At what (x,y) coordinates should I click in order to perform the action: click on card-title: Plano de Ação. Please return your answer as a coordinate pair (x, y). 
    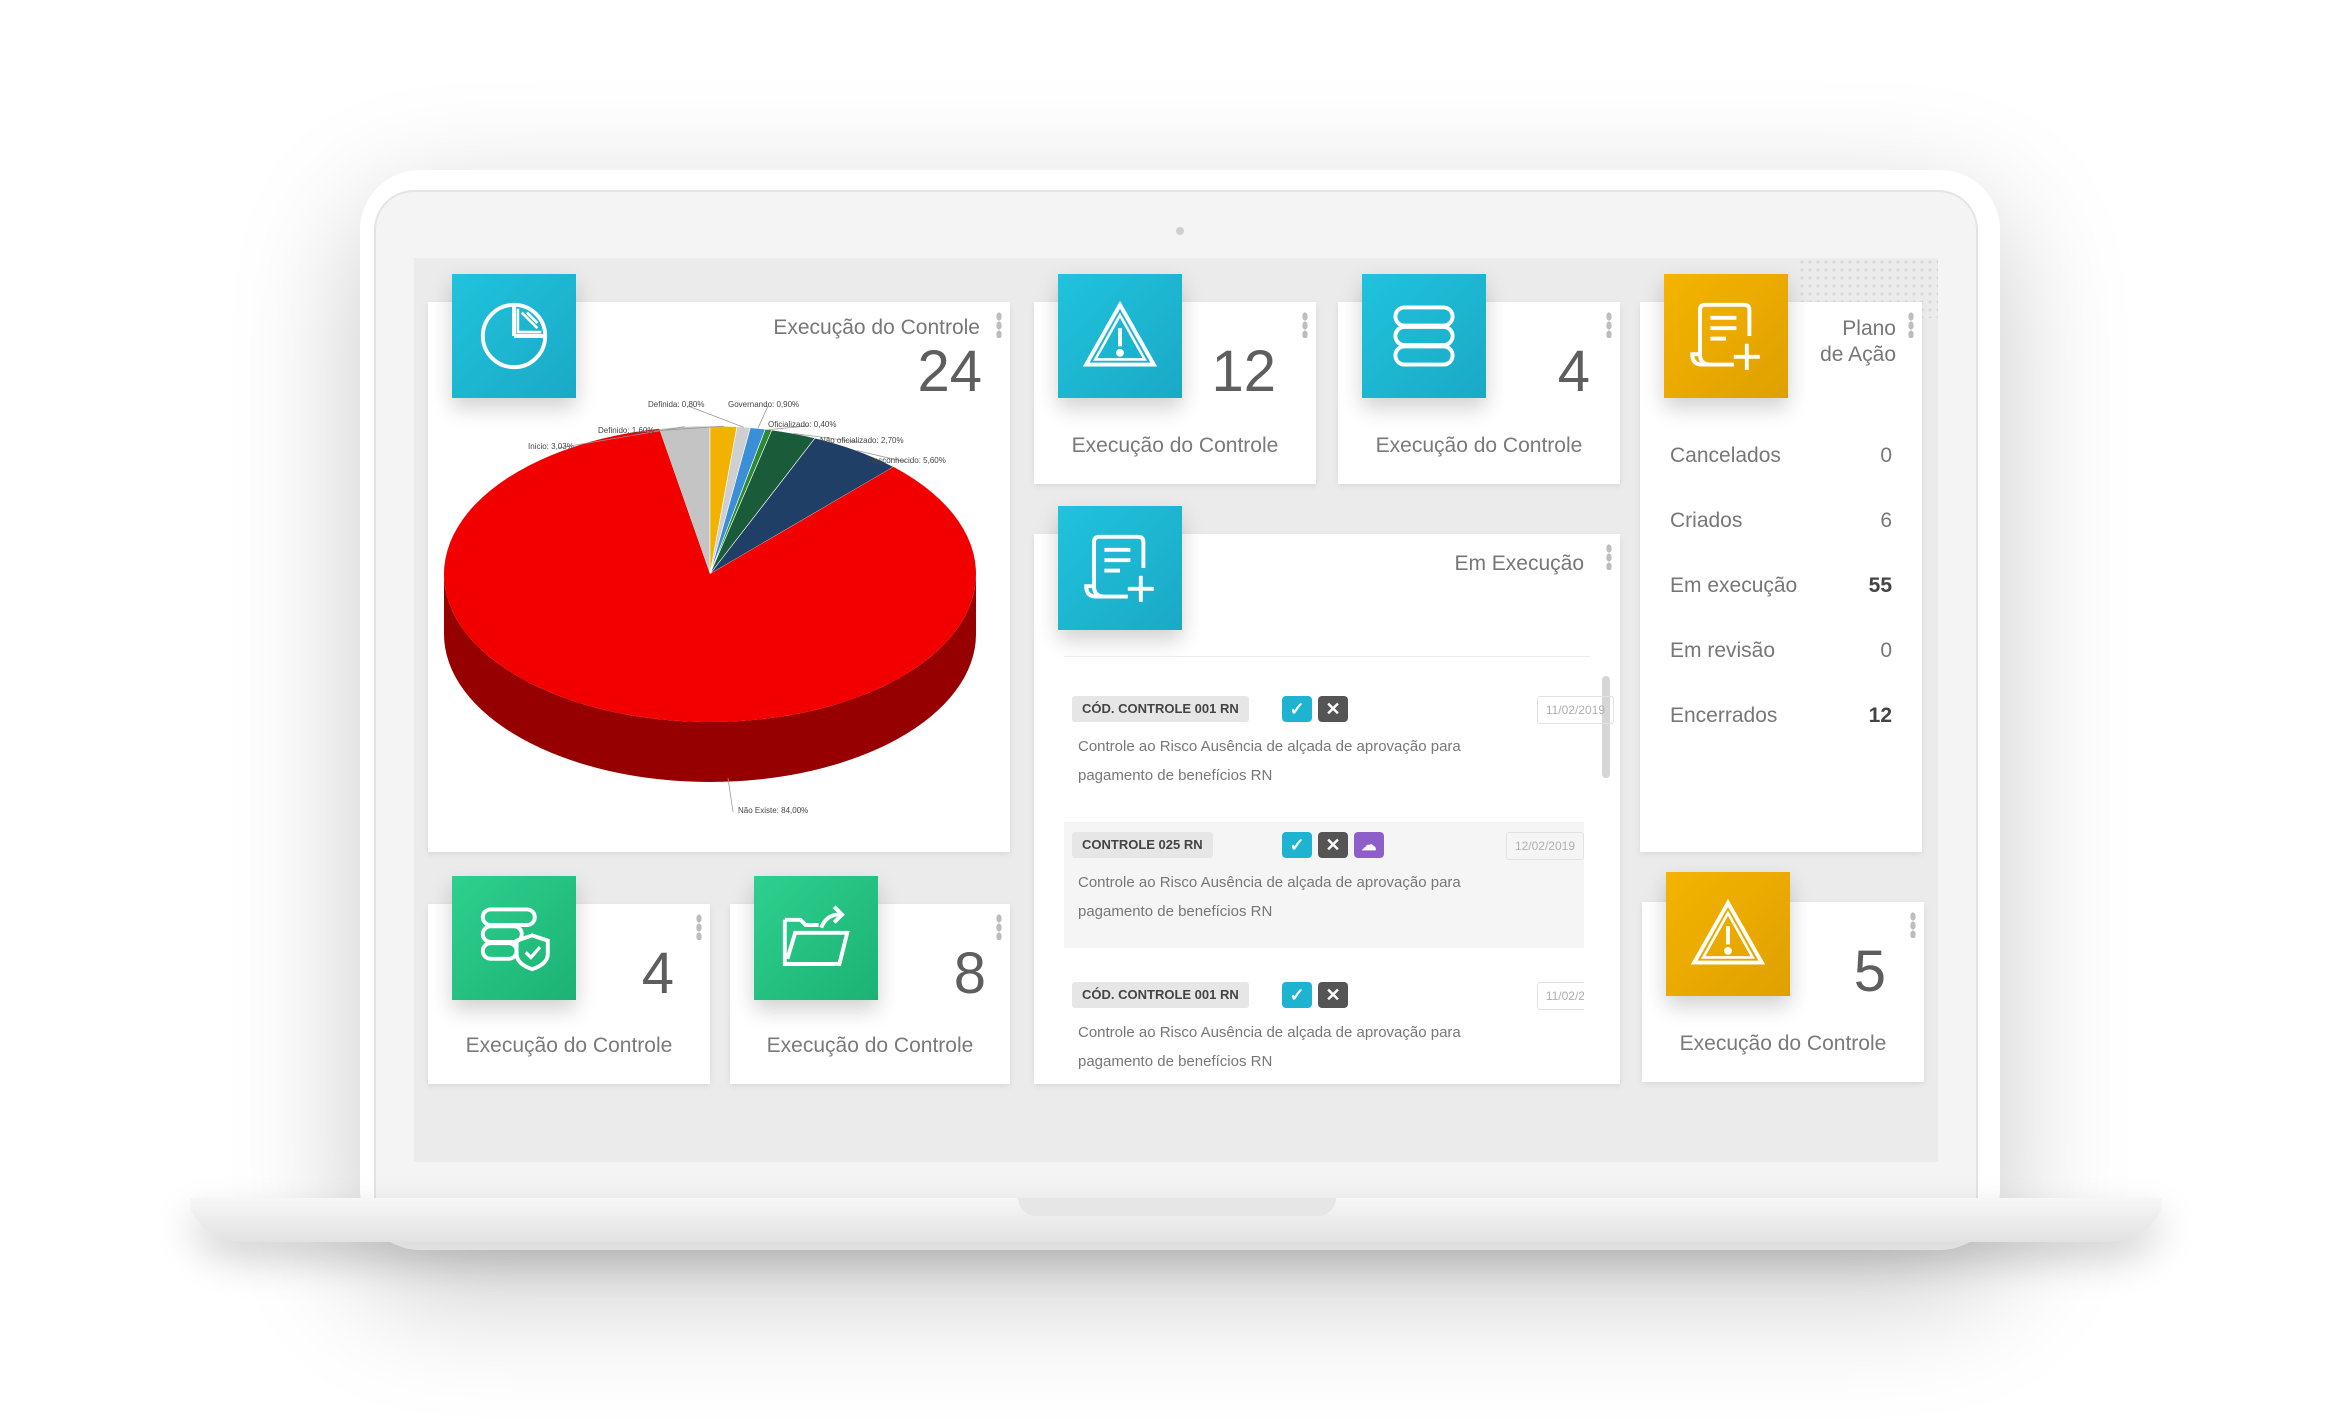
    Looking at the image, I should click on (1858, 342).